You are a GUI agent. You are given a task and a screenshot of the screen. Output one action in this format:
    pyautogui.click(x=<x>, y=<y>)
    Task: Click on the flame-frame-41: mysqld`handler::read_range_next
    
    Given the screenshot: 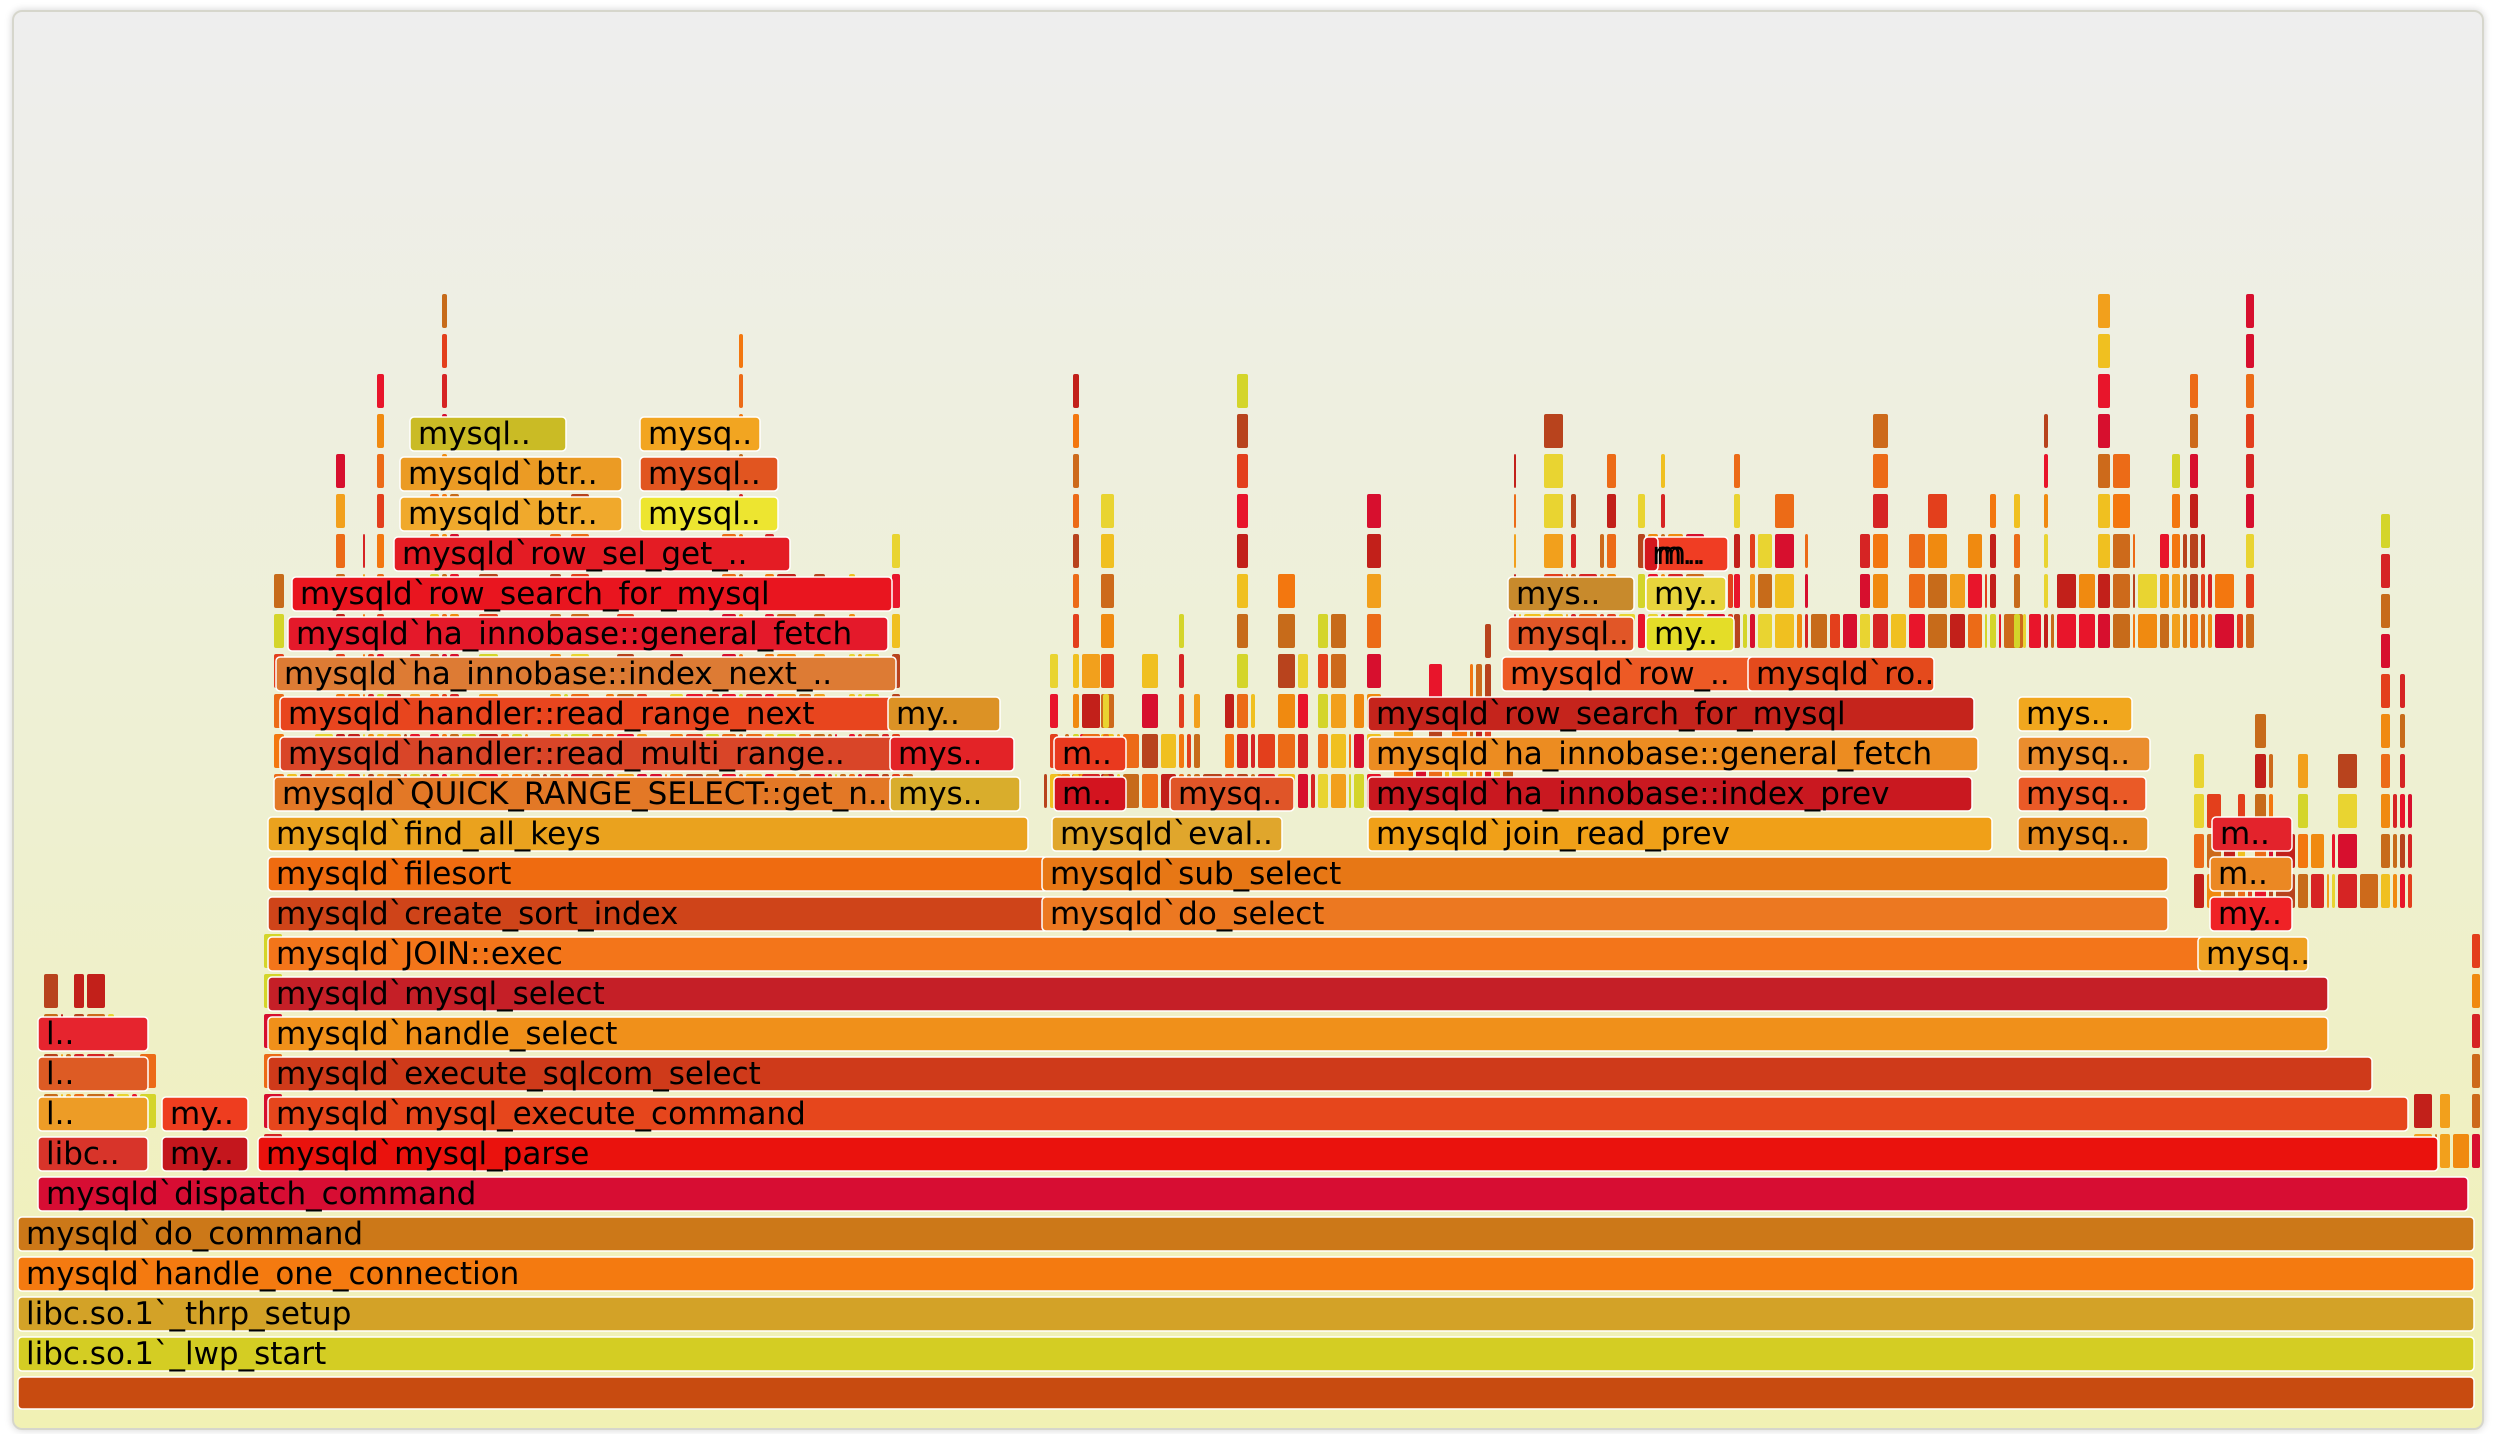 What is the action you would take?
    pyautogui.click(x=586, y=714)
    